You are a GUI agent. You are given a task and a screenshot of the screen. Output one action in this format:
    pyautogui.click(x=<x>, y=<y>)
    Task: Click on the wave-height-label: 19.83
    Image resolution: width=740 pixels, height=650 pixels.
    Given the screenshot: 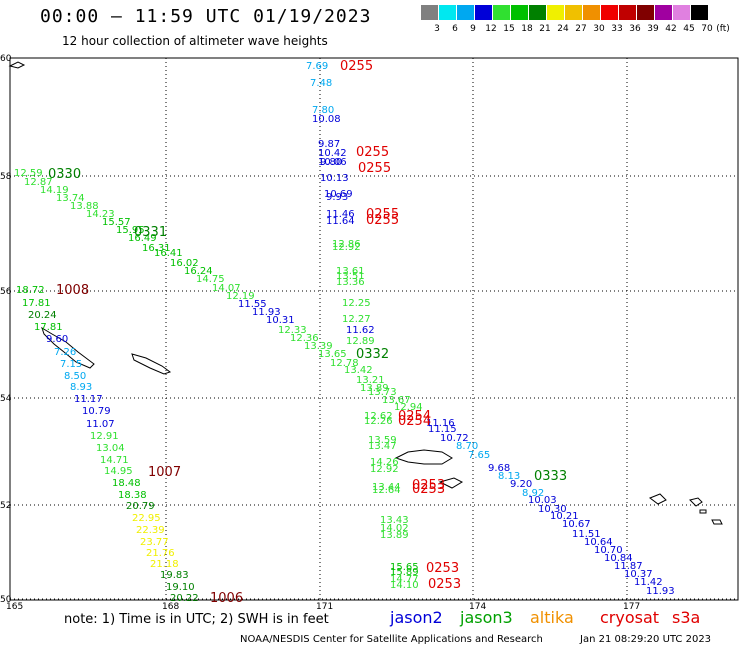 What is the action you would take?
    pyautogui.click(x=174, y=575)
    